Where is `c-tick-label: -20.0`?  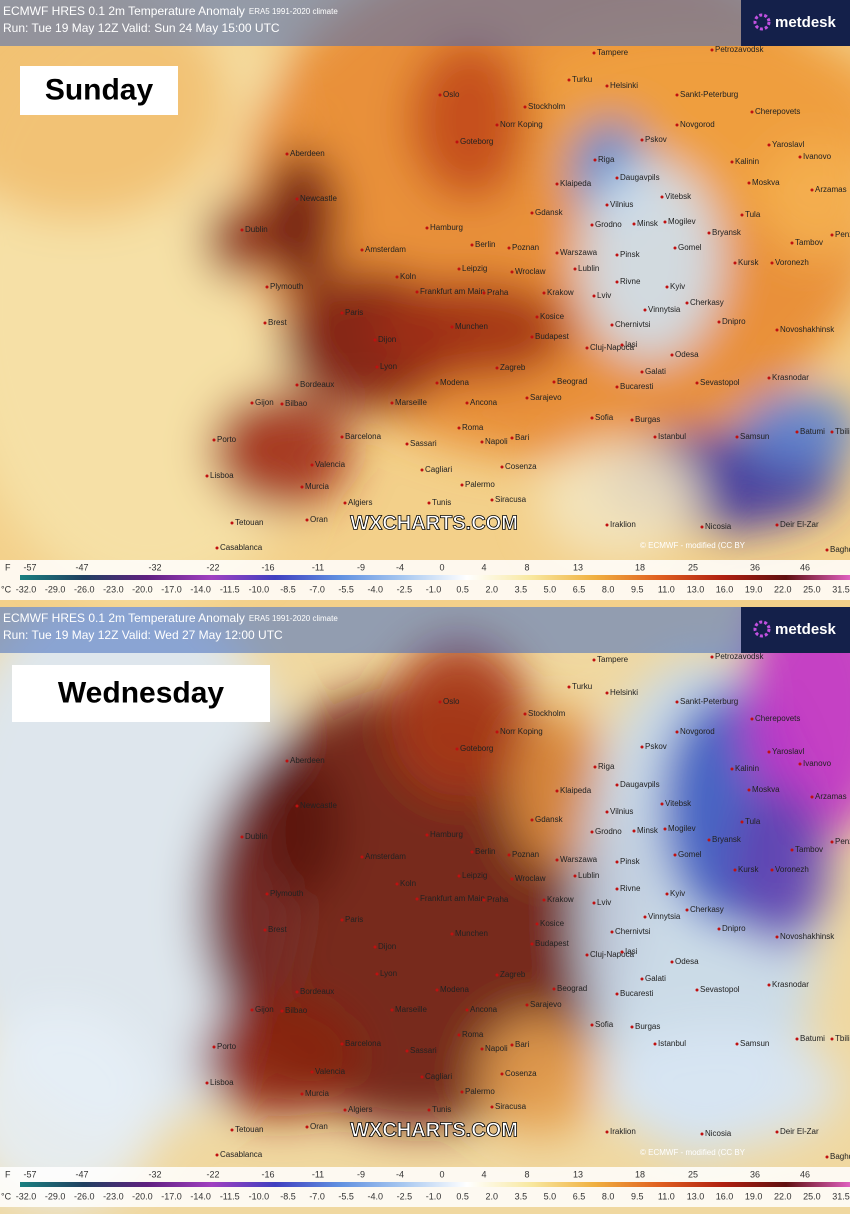 c-tick-label: -20.0 is located at coordinates (142, 1196).